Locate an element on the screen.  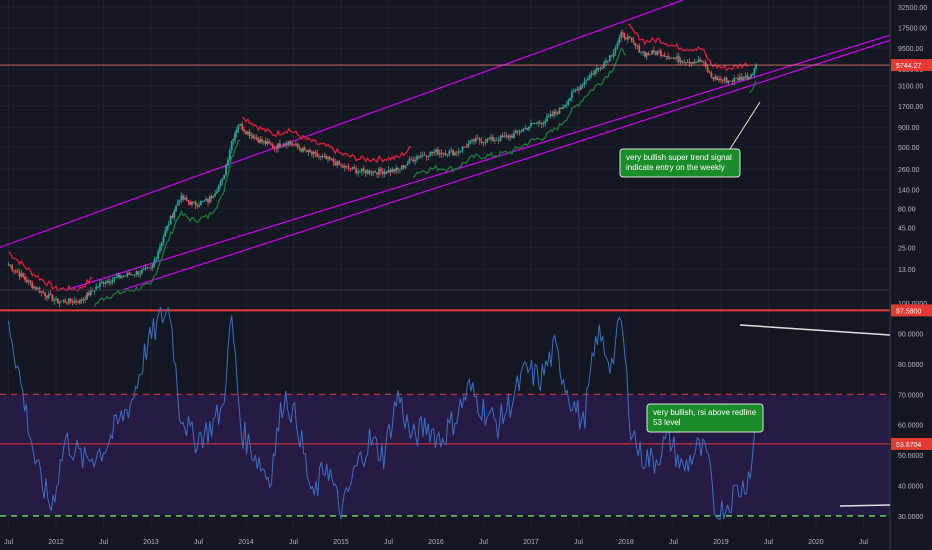
time-tick-label: 2017 is located at coordinates (531, 542).